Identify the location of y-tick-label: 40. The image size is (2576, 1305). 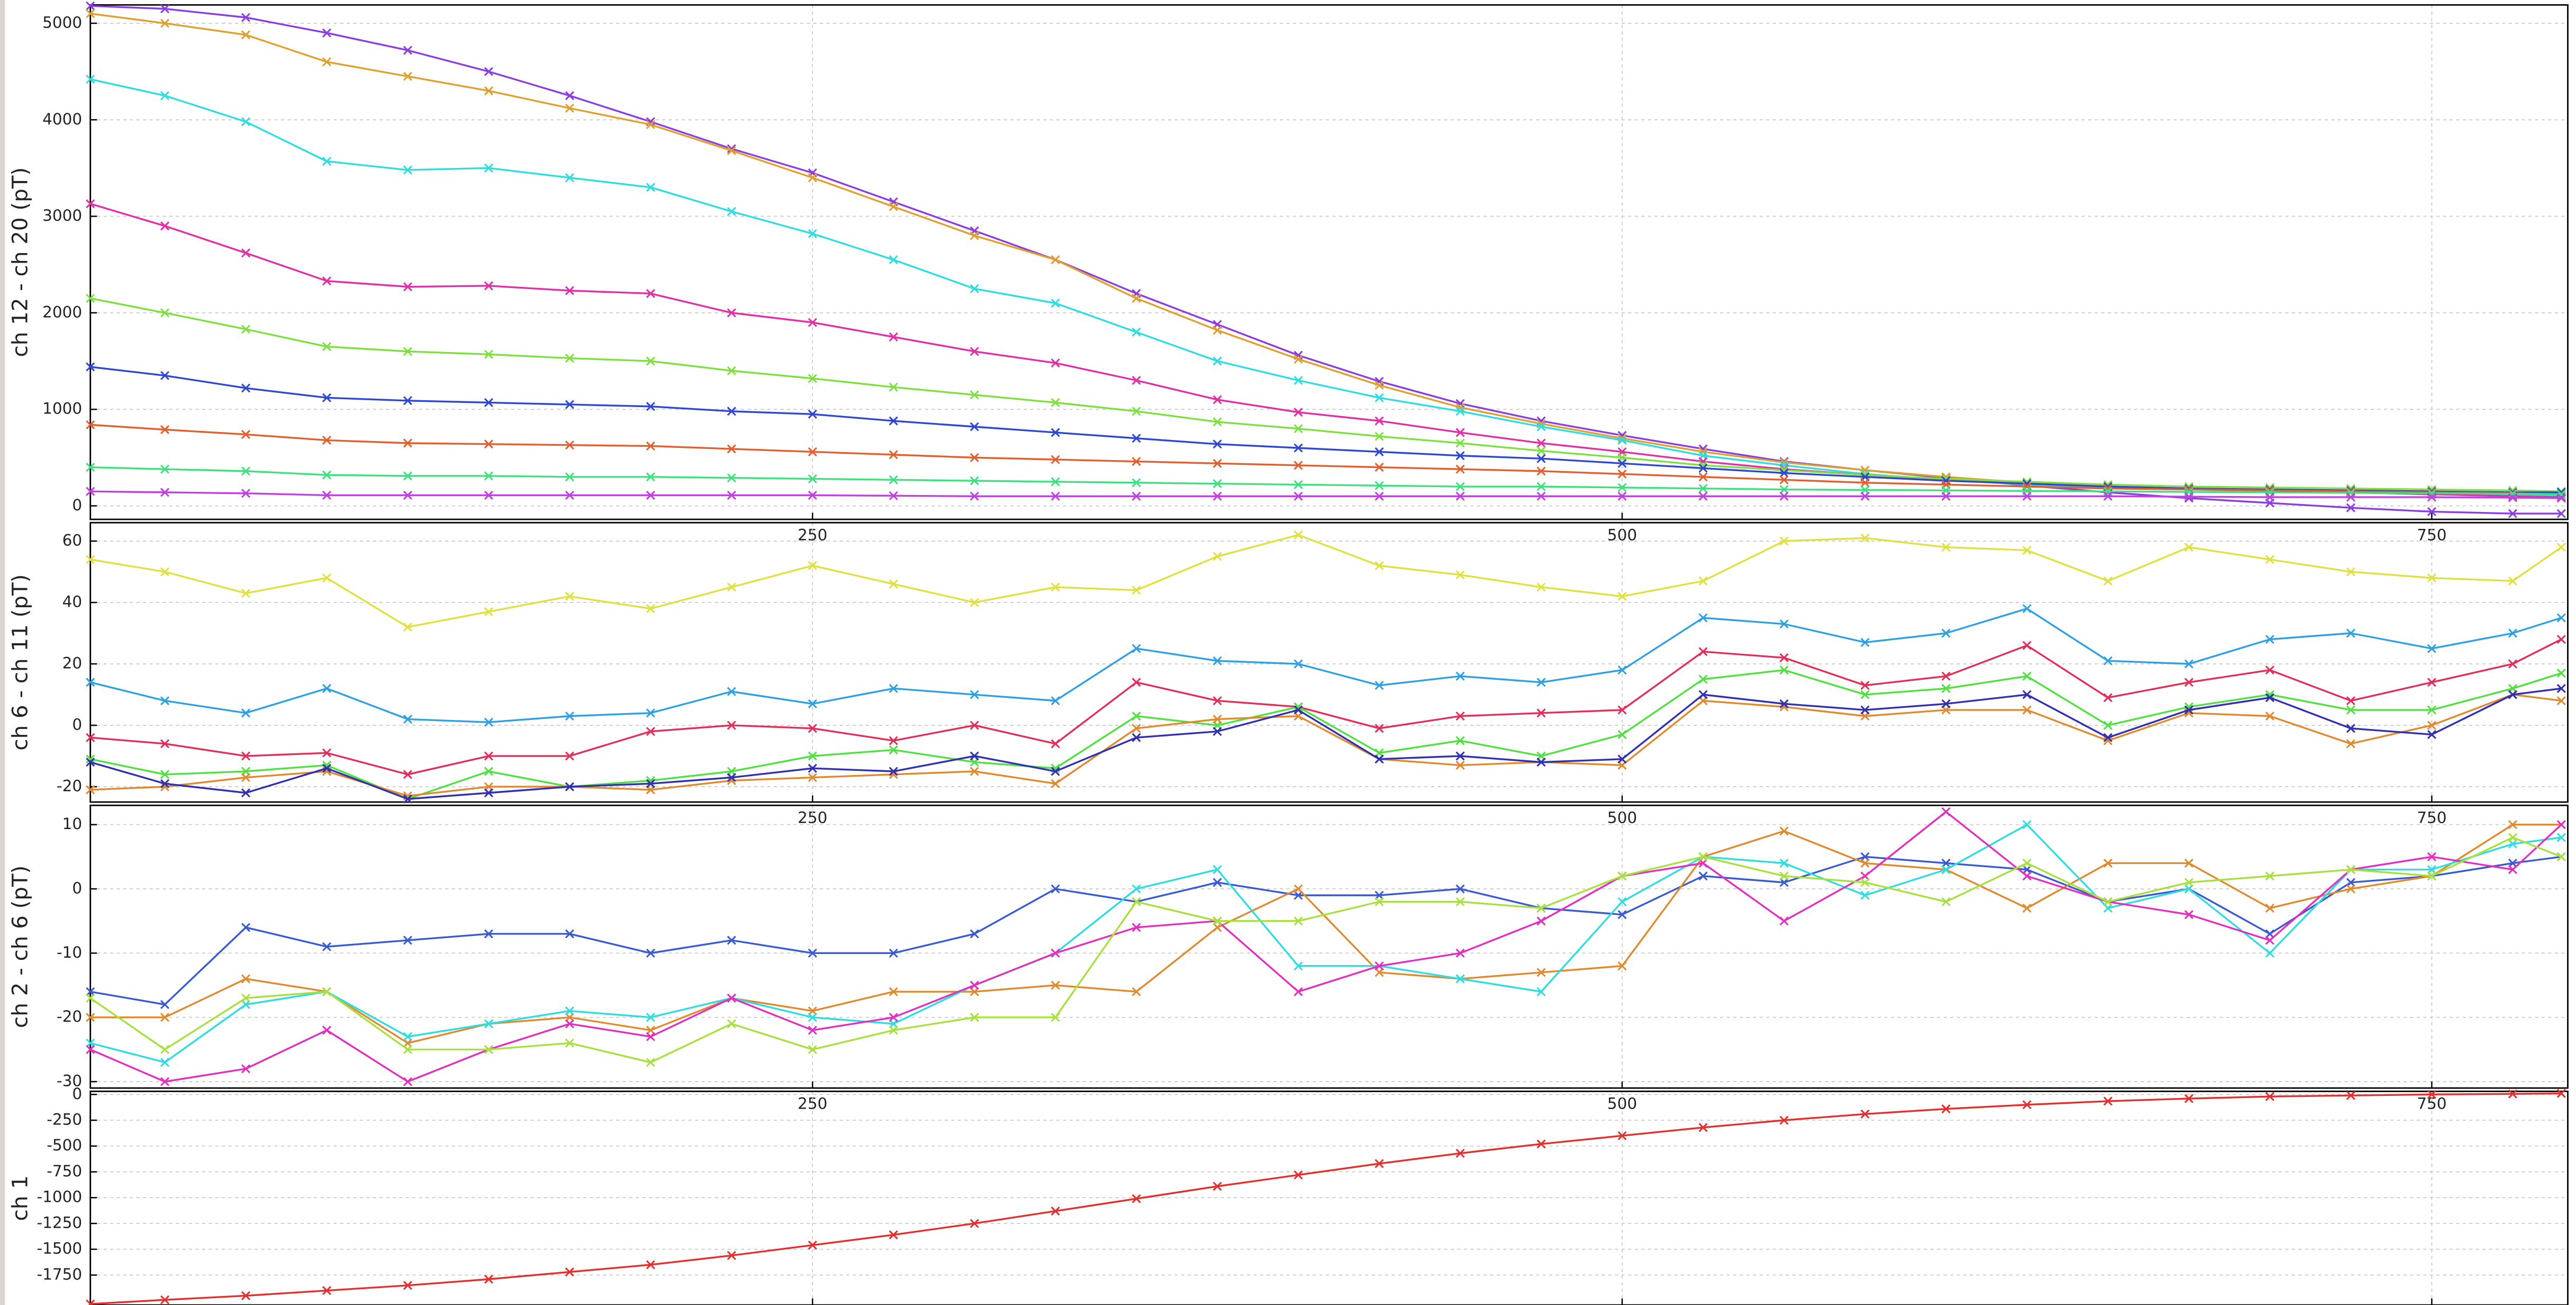
(72, 602).